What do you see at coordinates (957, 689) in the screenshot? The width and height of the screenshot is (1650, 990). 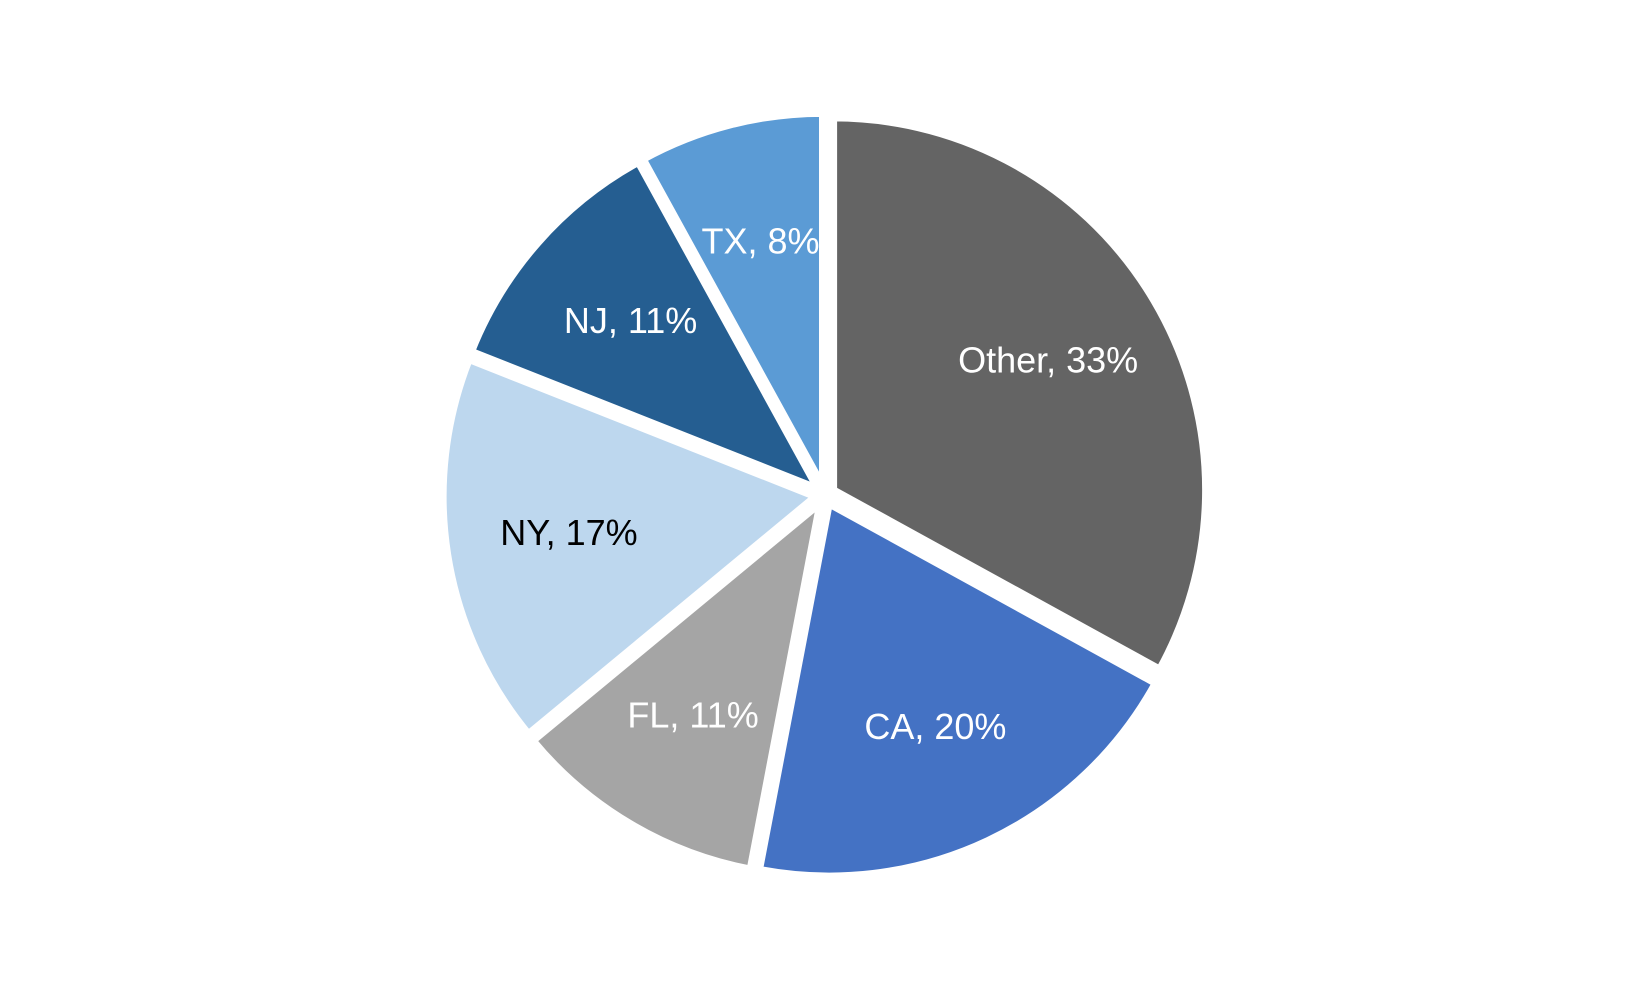 I see `pie-slice-ca` at bounding box center [957, 689].